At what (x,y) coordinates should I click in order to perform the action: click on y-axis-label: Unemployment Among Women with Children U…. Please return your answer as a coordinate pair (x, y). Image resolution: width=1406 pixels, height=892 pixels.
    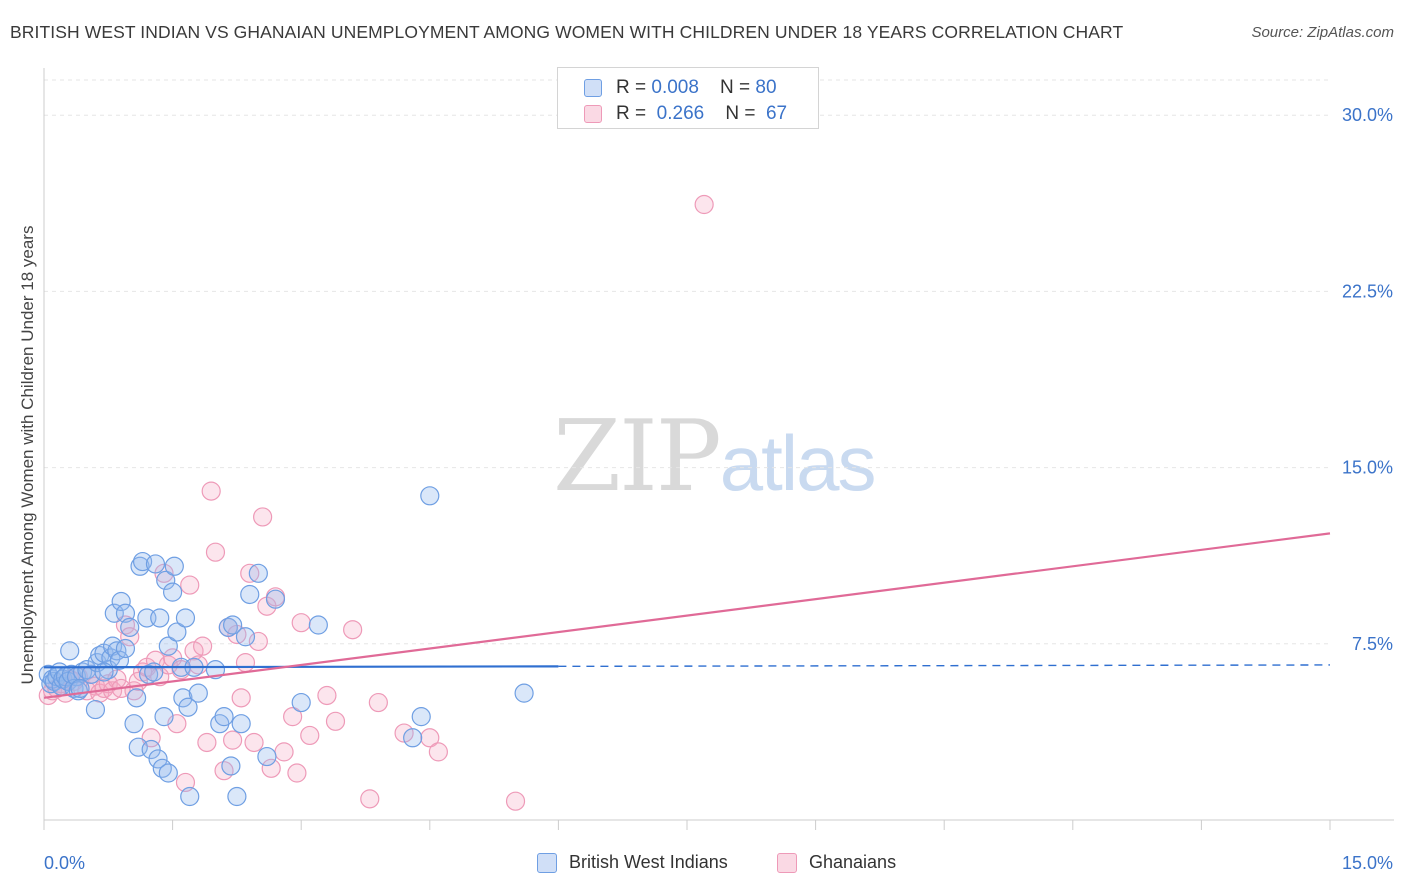
    Looking at the image, I should click on (27, 455).